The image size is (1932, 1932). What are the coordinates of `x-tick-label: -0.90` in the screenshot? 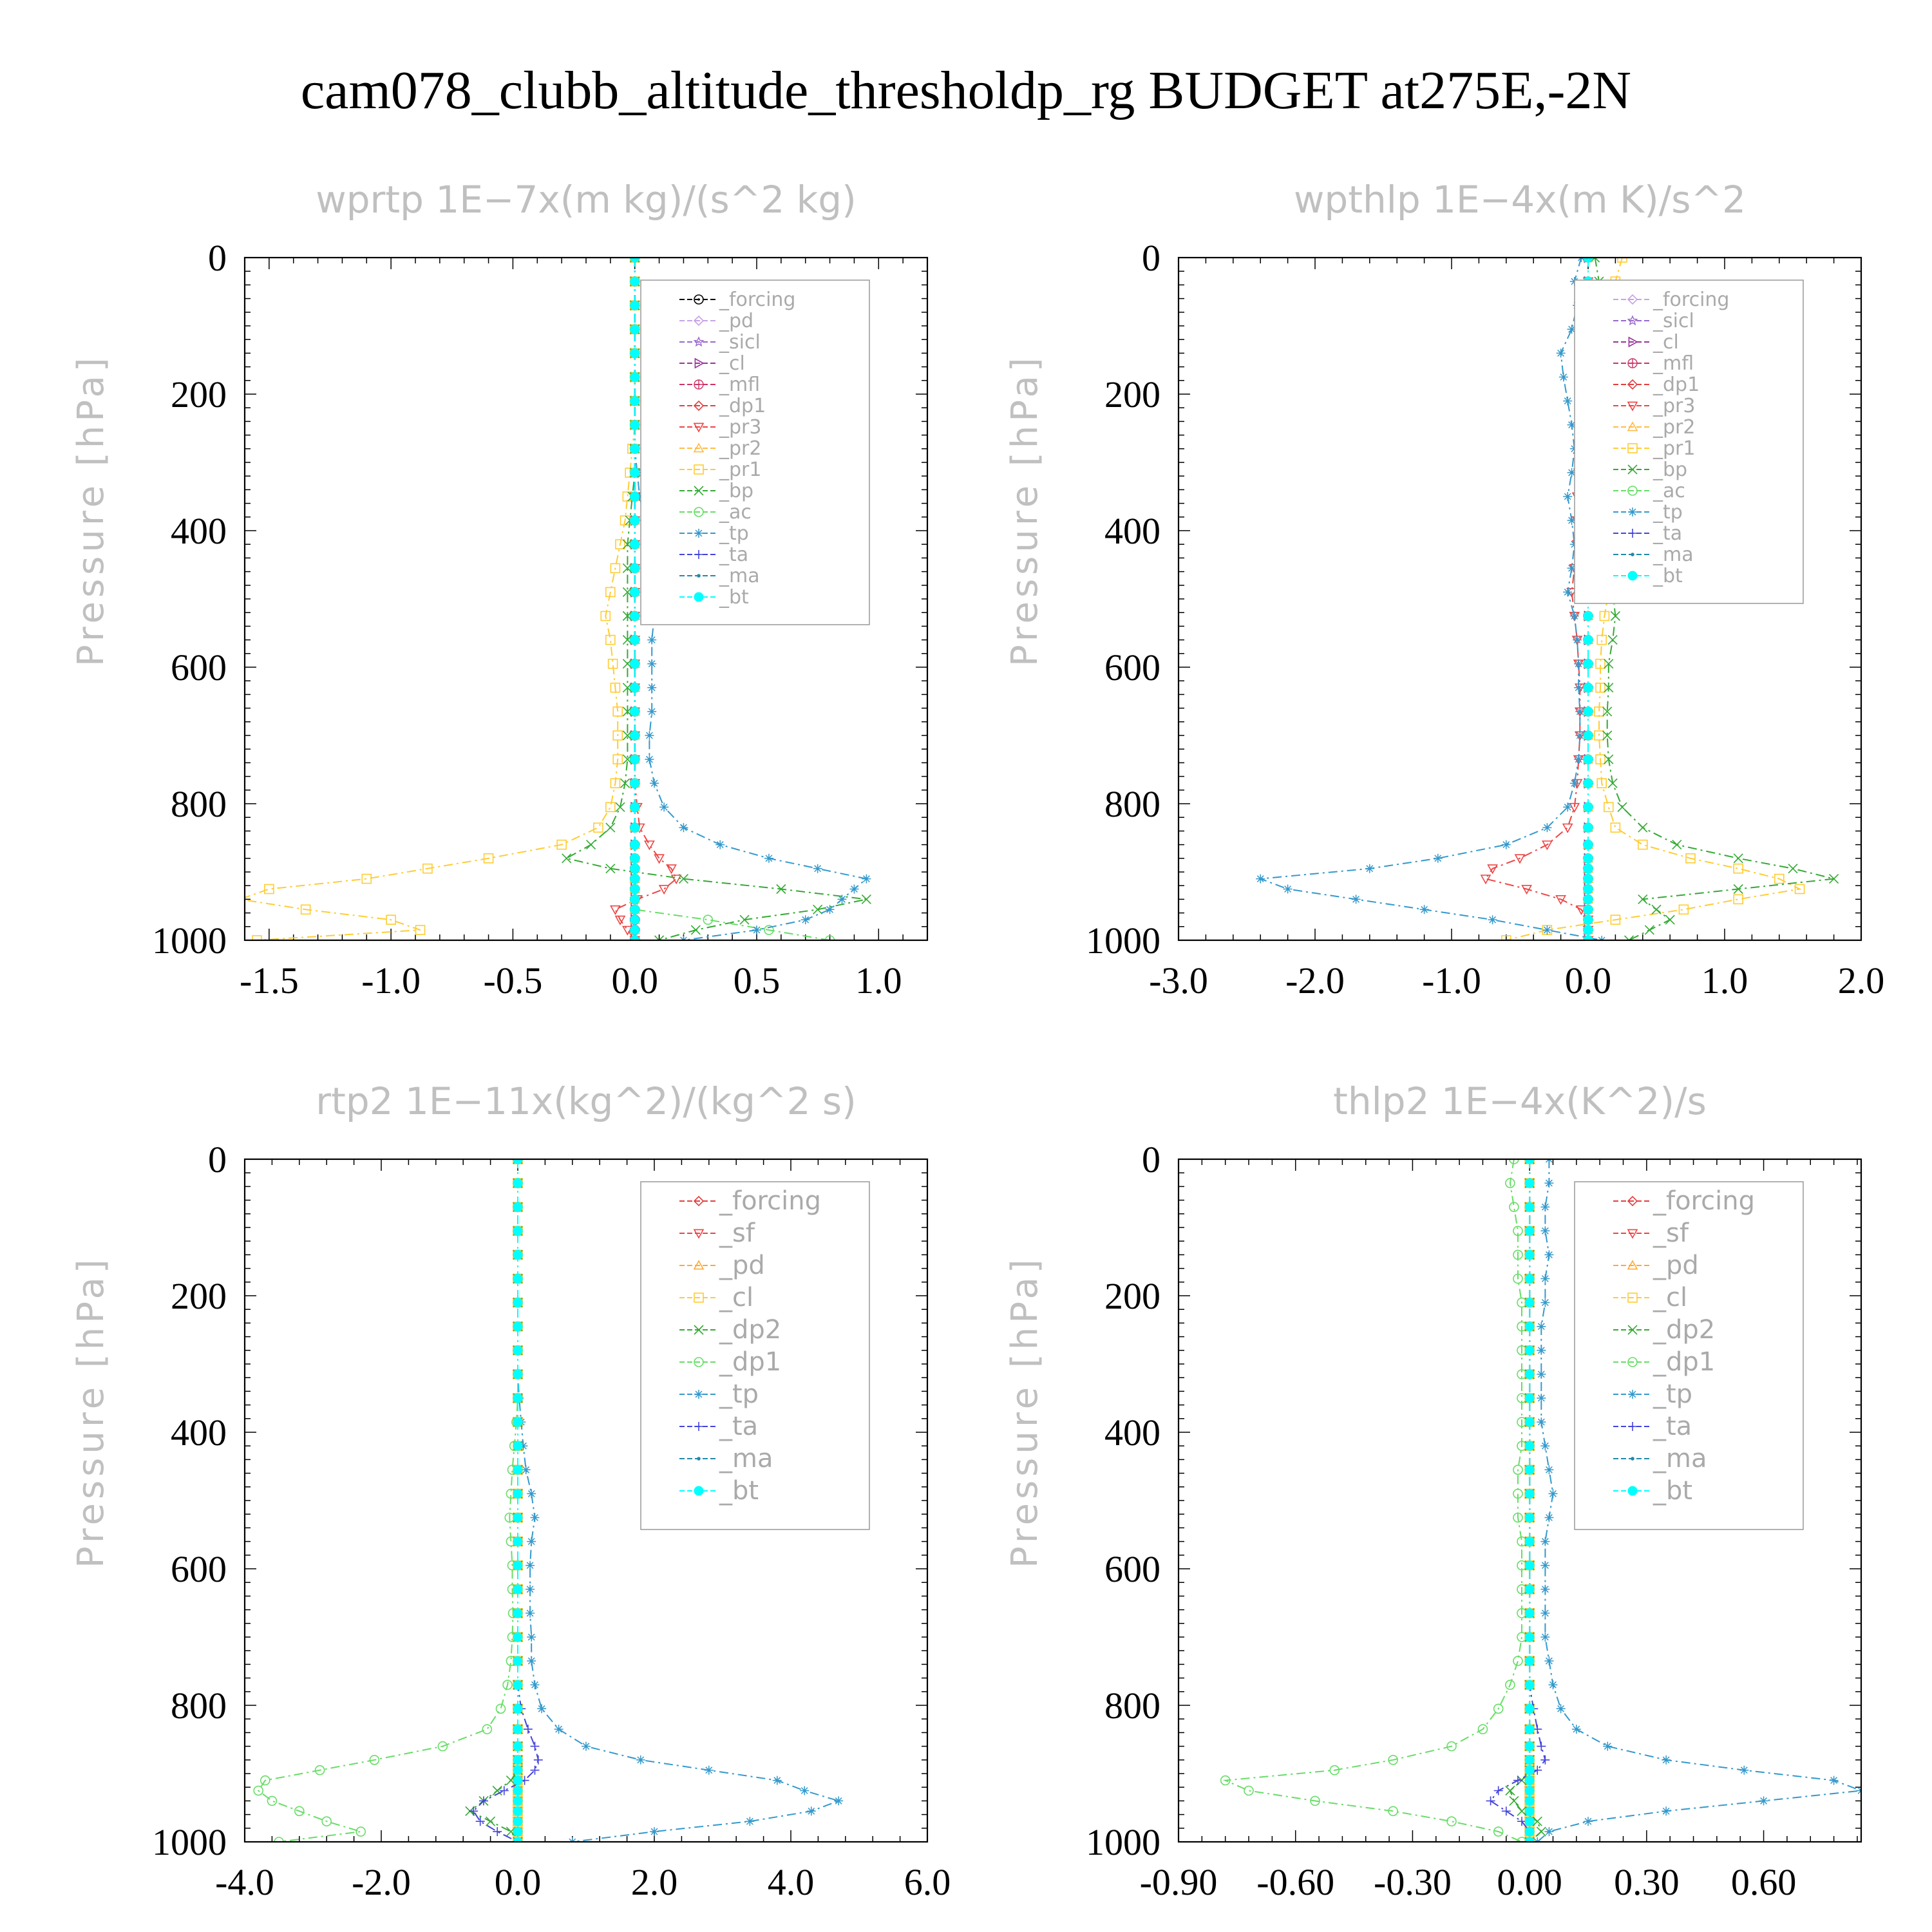 It's located at (1179, 1882).